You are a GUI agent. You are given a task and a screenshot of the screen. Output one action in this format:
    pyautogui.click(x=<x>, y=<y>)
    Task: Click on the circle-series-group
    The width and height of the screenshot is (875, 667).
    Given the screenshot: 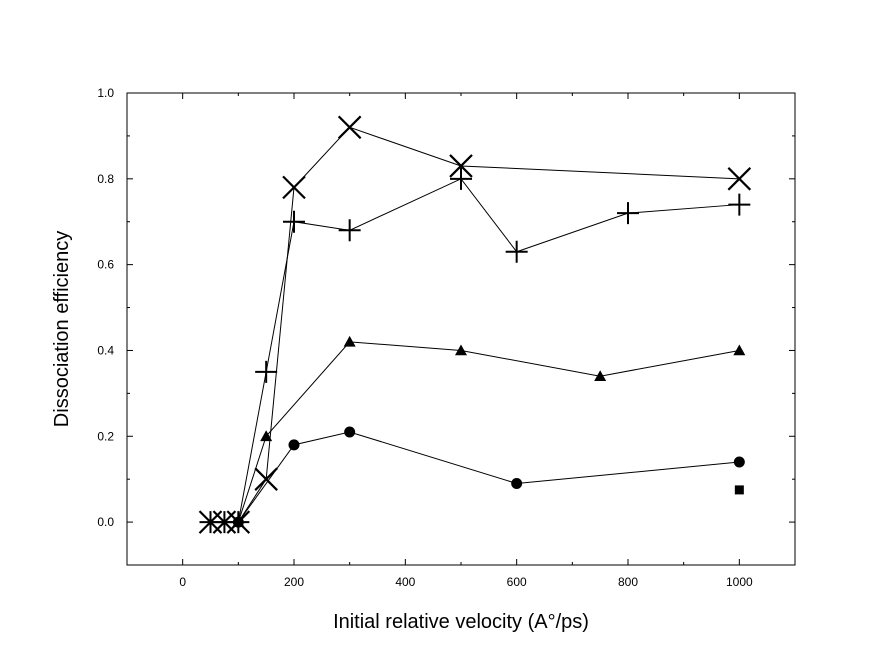 What is the action you would take?
    pyautogui.click(x=488, y=477)
    